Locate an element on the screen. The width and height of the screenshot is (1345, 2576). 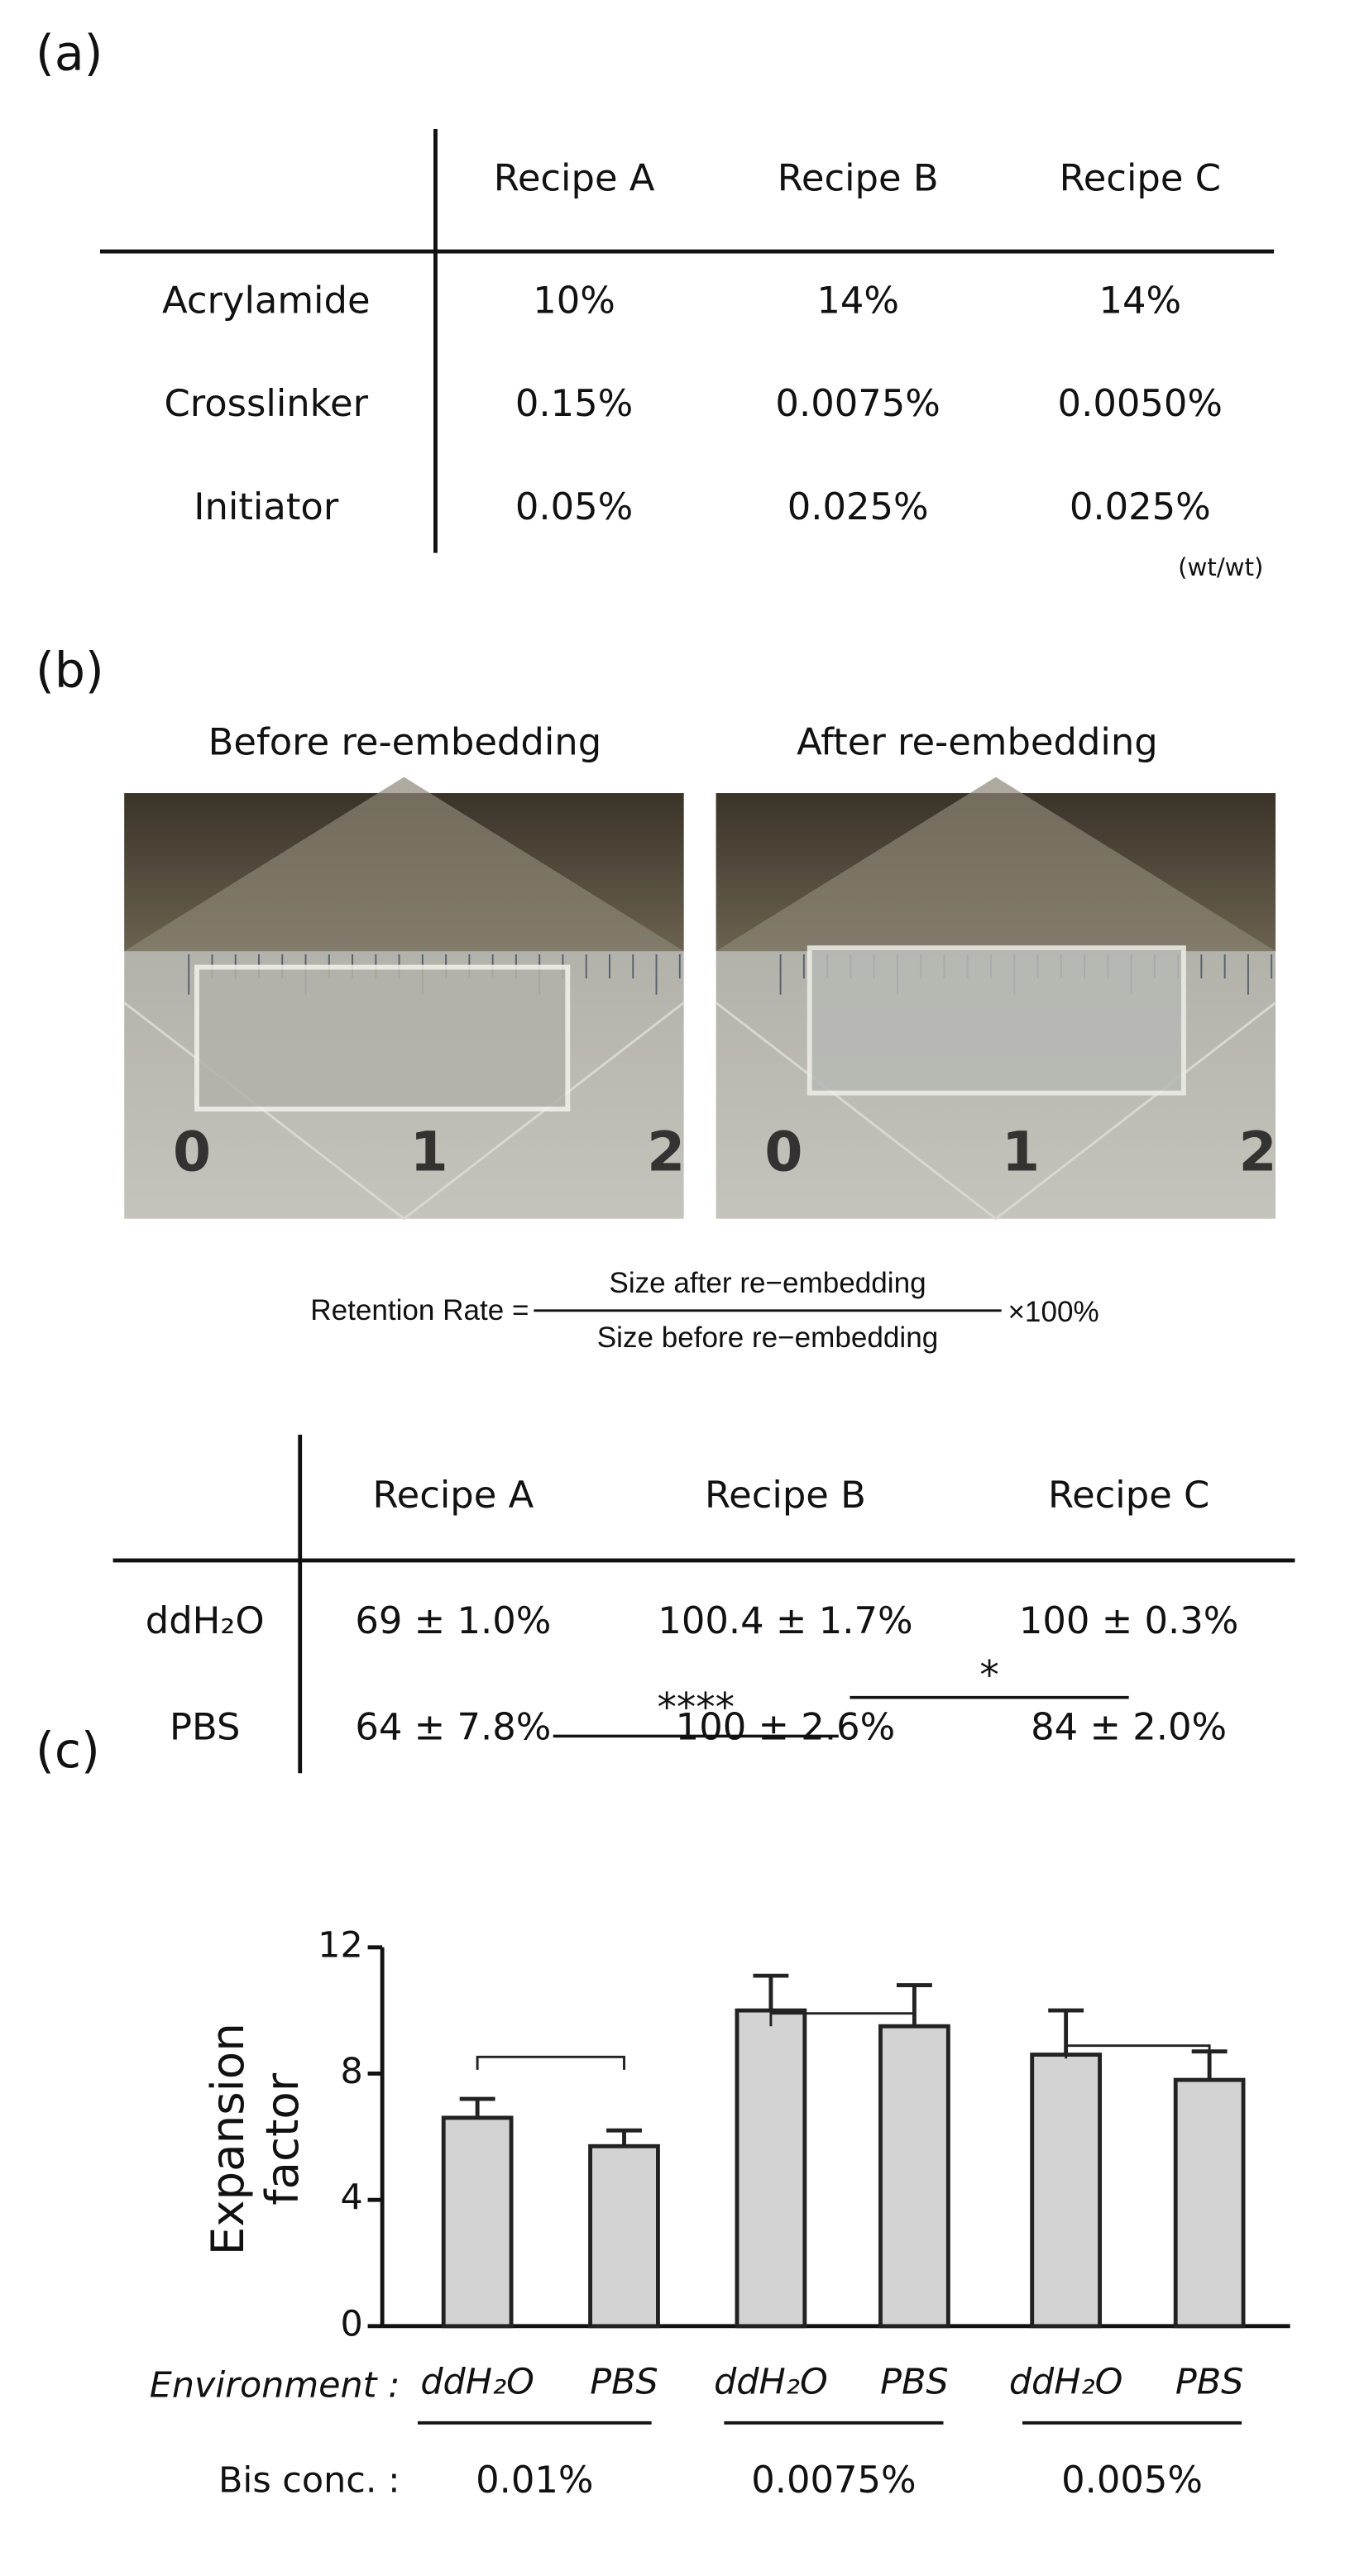
formula-numerator: Size after re−embedding is located at coordinates (767, 1283).